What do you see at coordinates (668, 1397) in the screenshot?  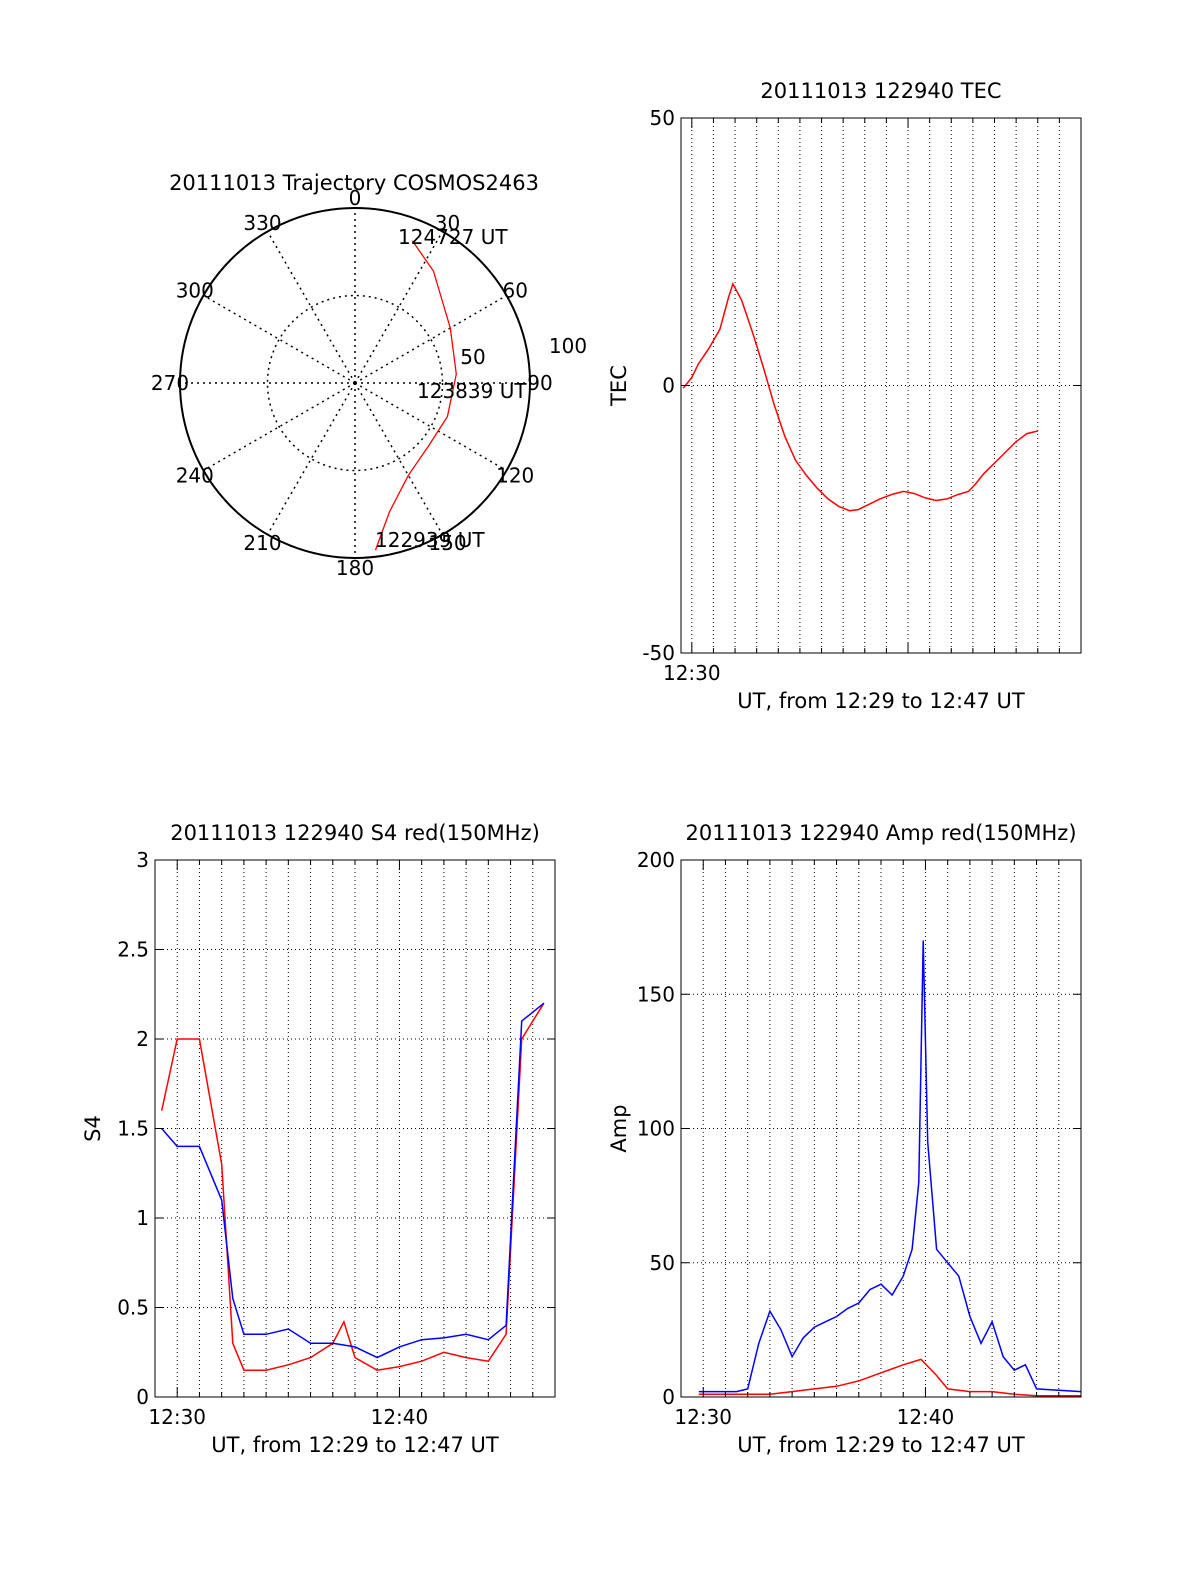 I see `amp-ytick-label: 0` at bounding box center [668, 1397].